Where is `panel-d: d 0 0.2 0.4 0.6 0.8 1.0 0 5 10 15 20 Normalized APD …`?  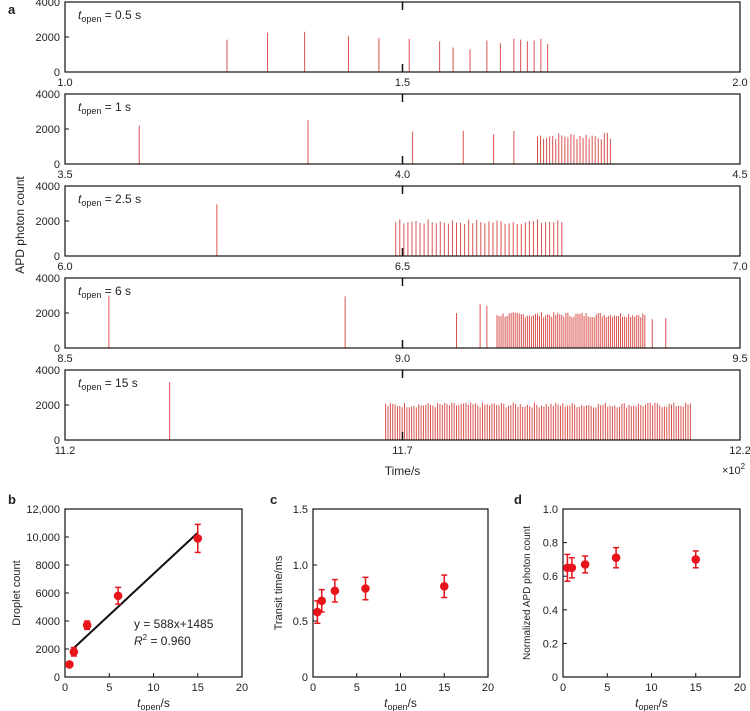 panel-d: d 0 0.2 0.4 0.6 0.8 1.0 0 5 10 15 20 Normalized APD … is located at coordinates (630, 601).